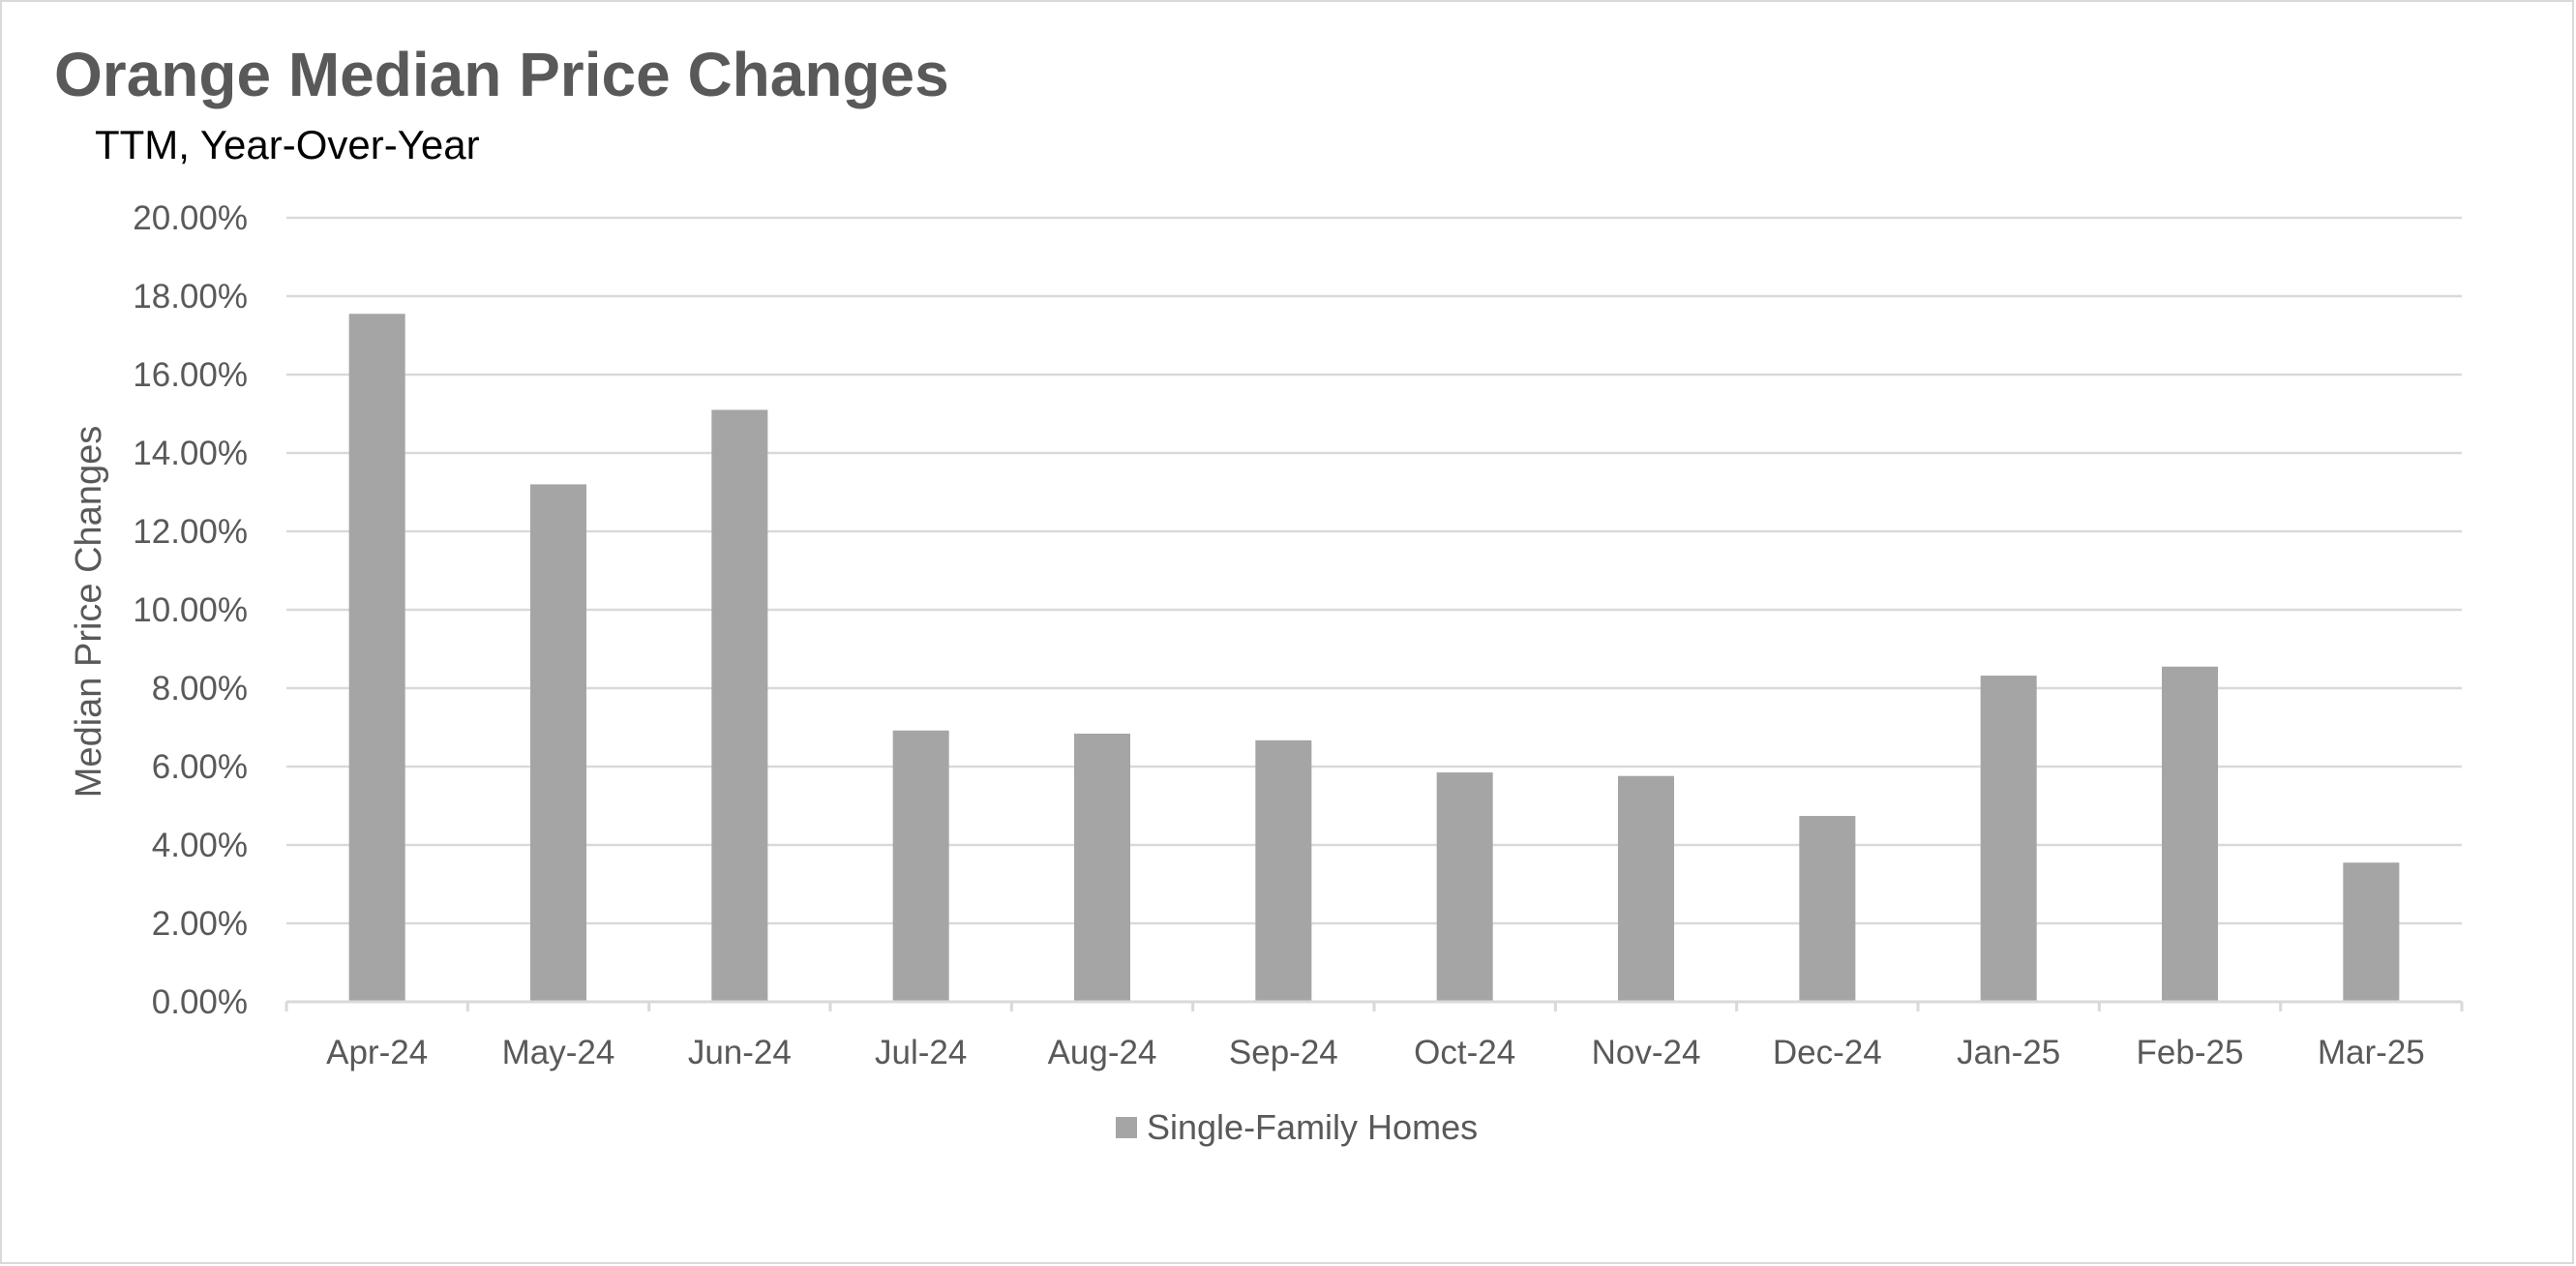 This screenshot has width=2576, height=1266. What do you see at coordinates (190, 375) in the screenshot?
I see `y-tick-label: 16.00%` at bounding box center [190, 375].